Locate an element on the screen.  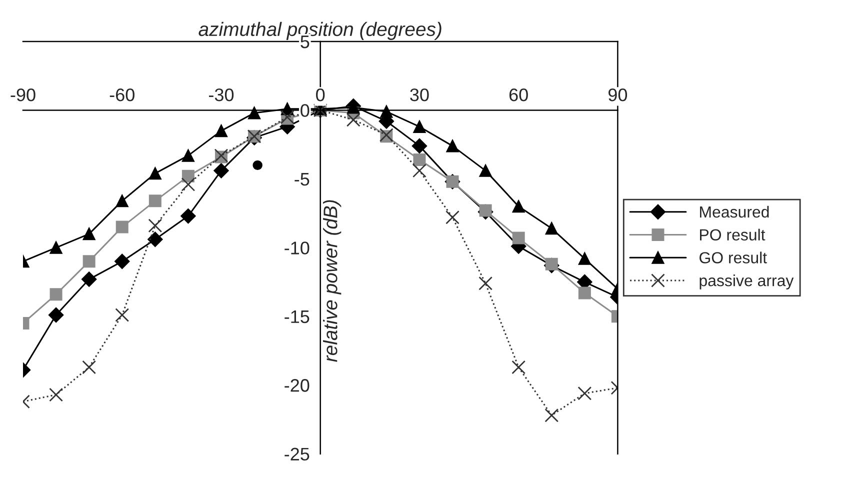
legend-label: Measured is located at coordinates (734, 212).